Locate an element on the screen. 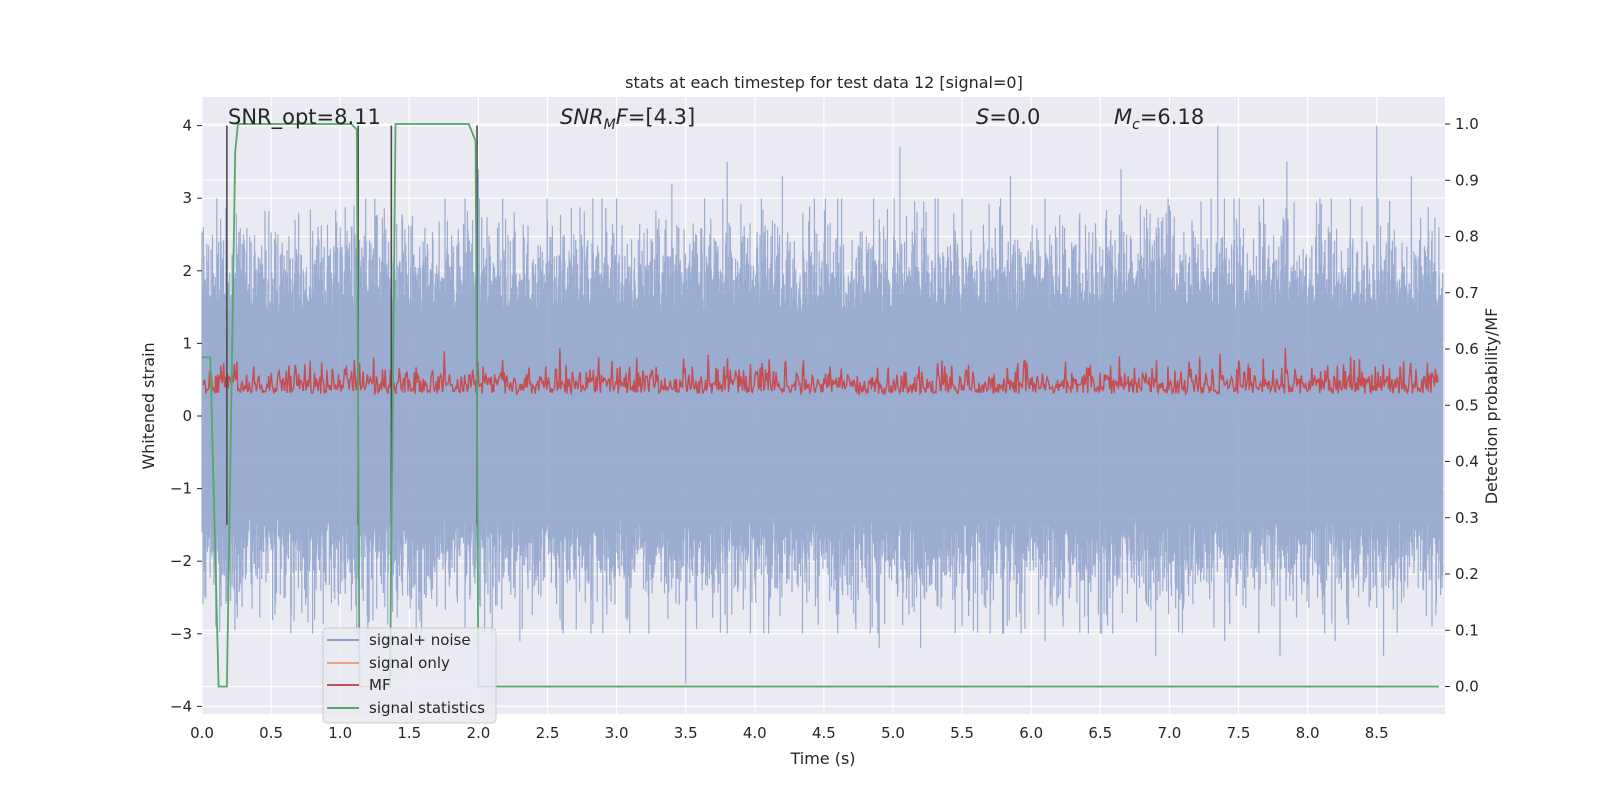  y2-tick-label: 0.8 is located at coordinates (1467, 237).